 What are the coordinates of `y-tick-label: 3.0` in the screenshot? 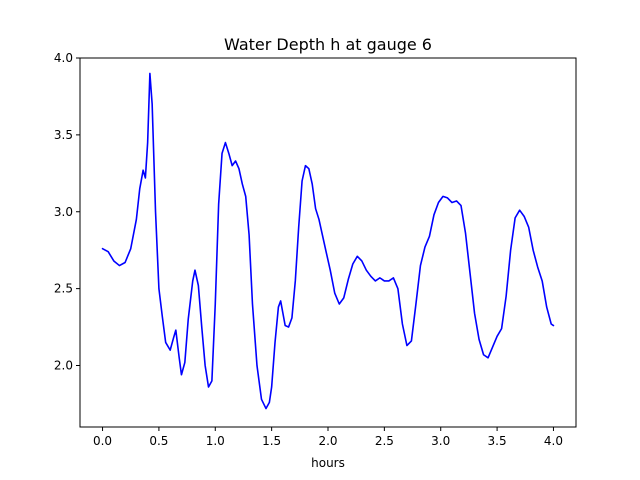 It's located at (63, 212).